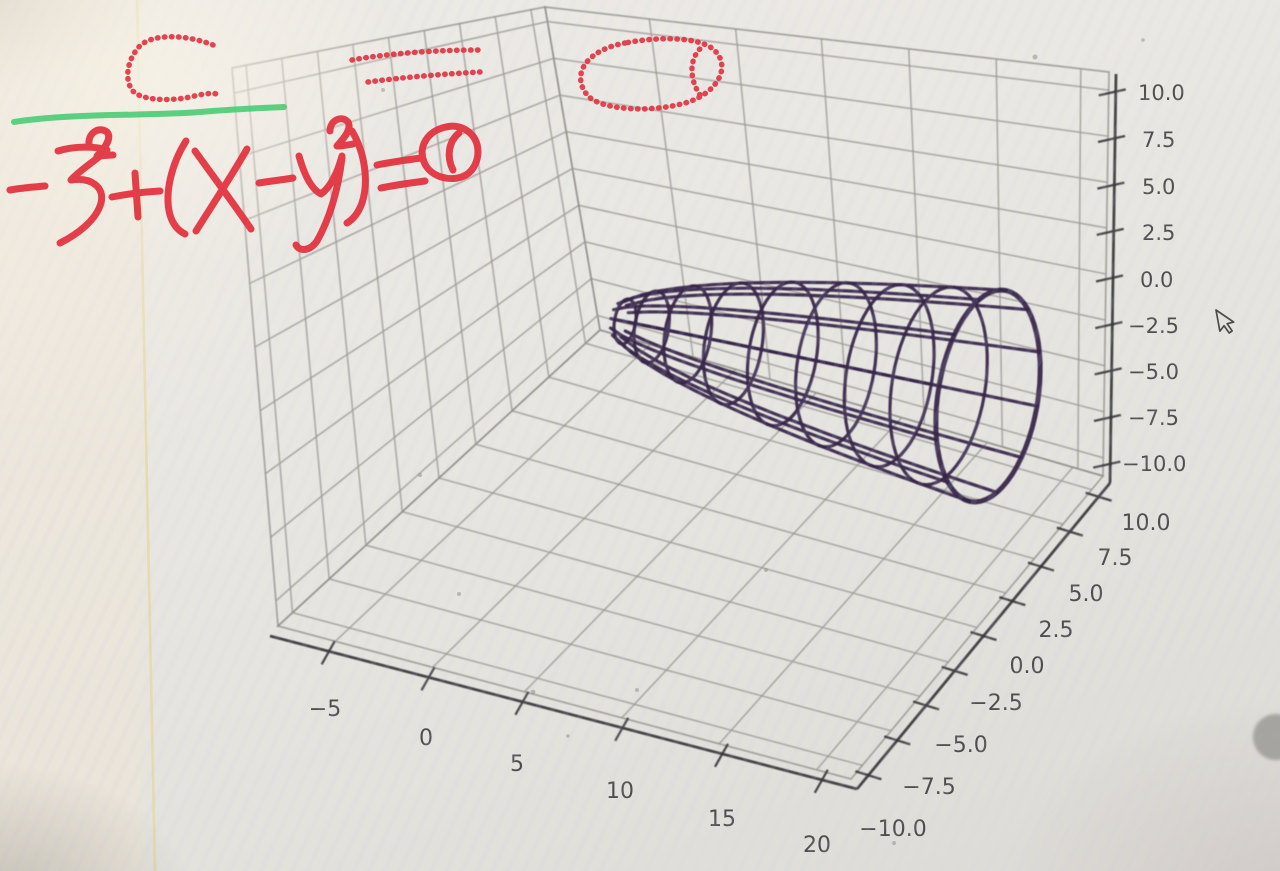 The height and width of the screenshot is (871, 1280). Describe the element at coordinates (651, 74) in the screenshot. I see `ink-zero` at that location.